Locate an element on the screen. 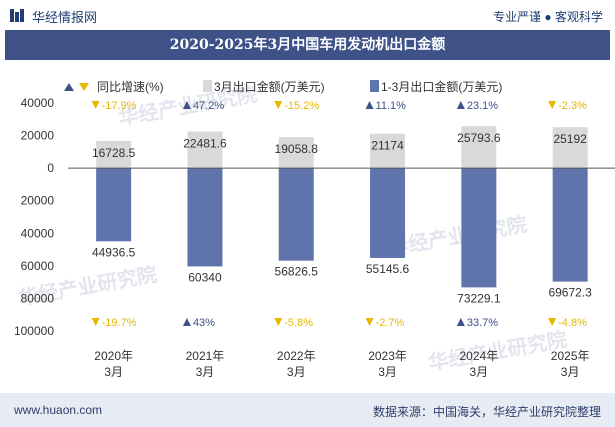 This screenshot has height=427, width=615. cum-value-label: 56826.5 is located at coordinates (297, 272).